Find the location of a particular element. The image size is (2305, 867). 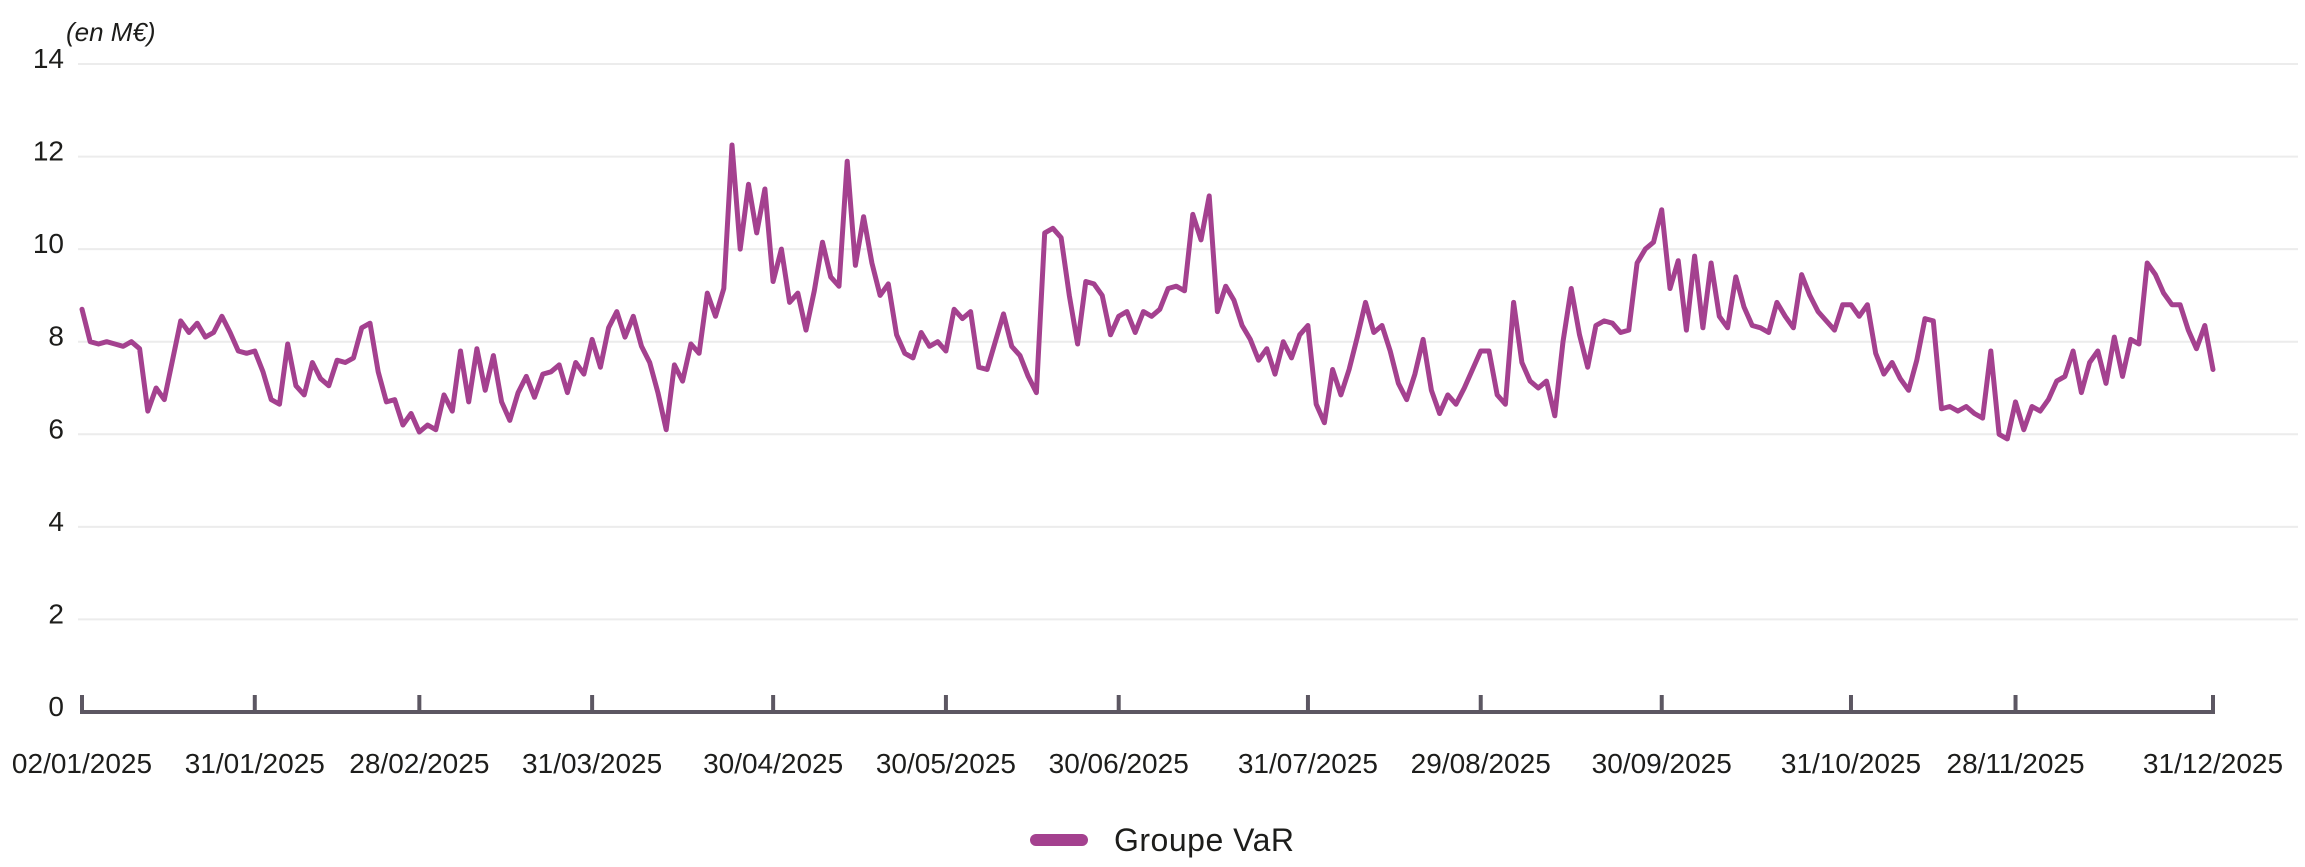

y-axis-tick-label: 4 is located at coordinates (56, 521).